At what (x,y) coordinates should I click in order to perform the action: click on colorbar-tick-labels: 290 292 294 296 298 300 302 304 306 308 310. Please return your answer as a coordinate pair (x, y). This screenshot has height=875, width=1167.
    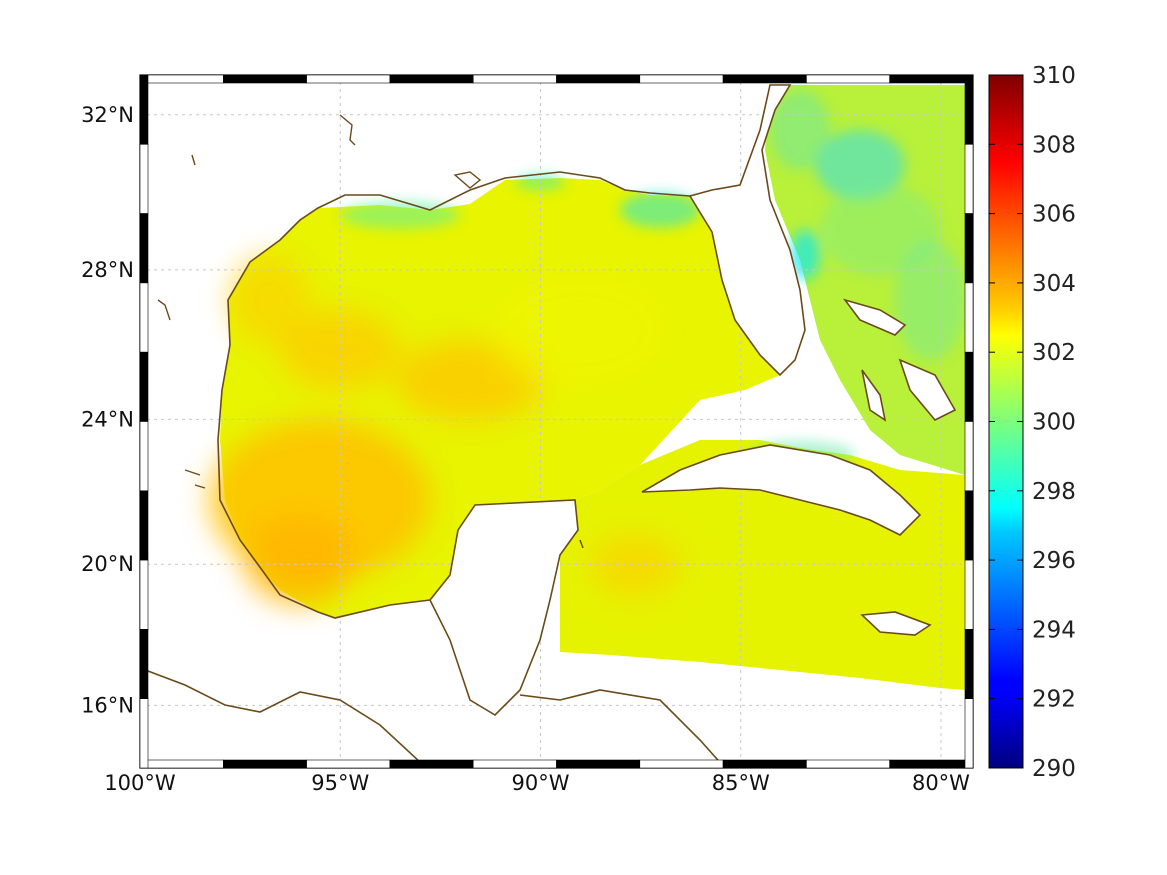
    Looking at the image, I should click on (1032, 422).